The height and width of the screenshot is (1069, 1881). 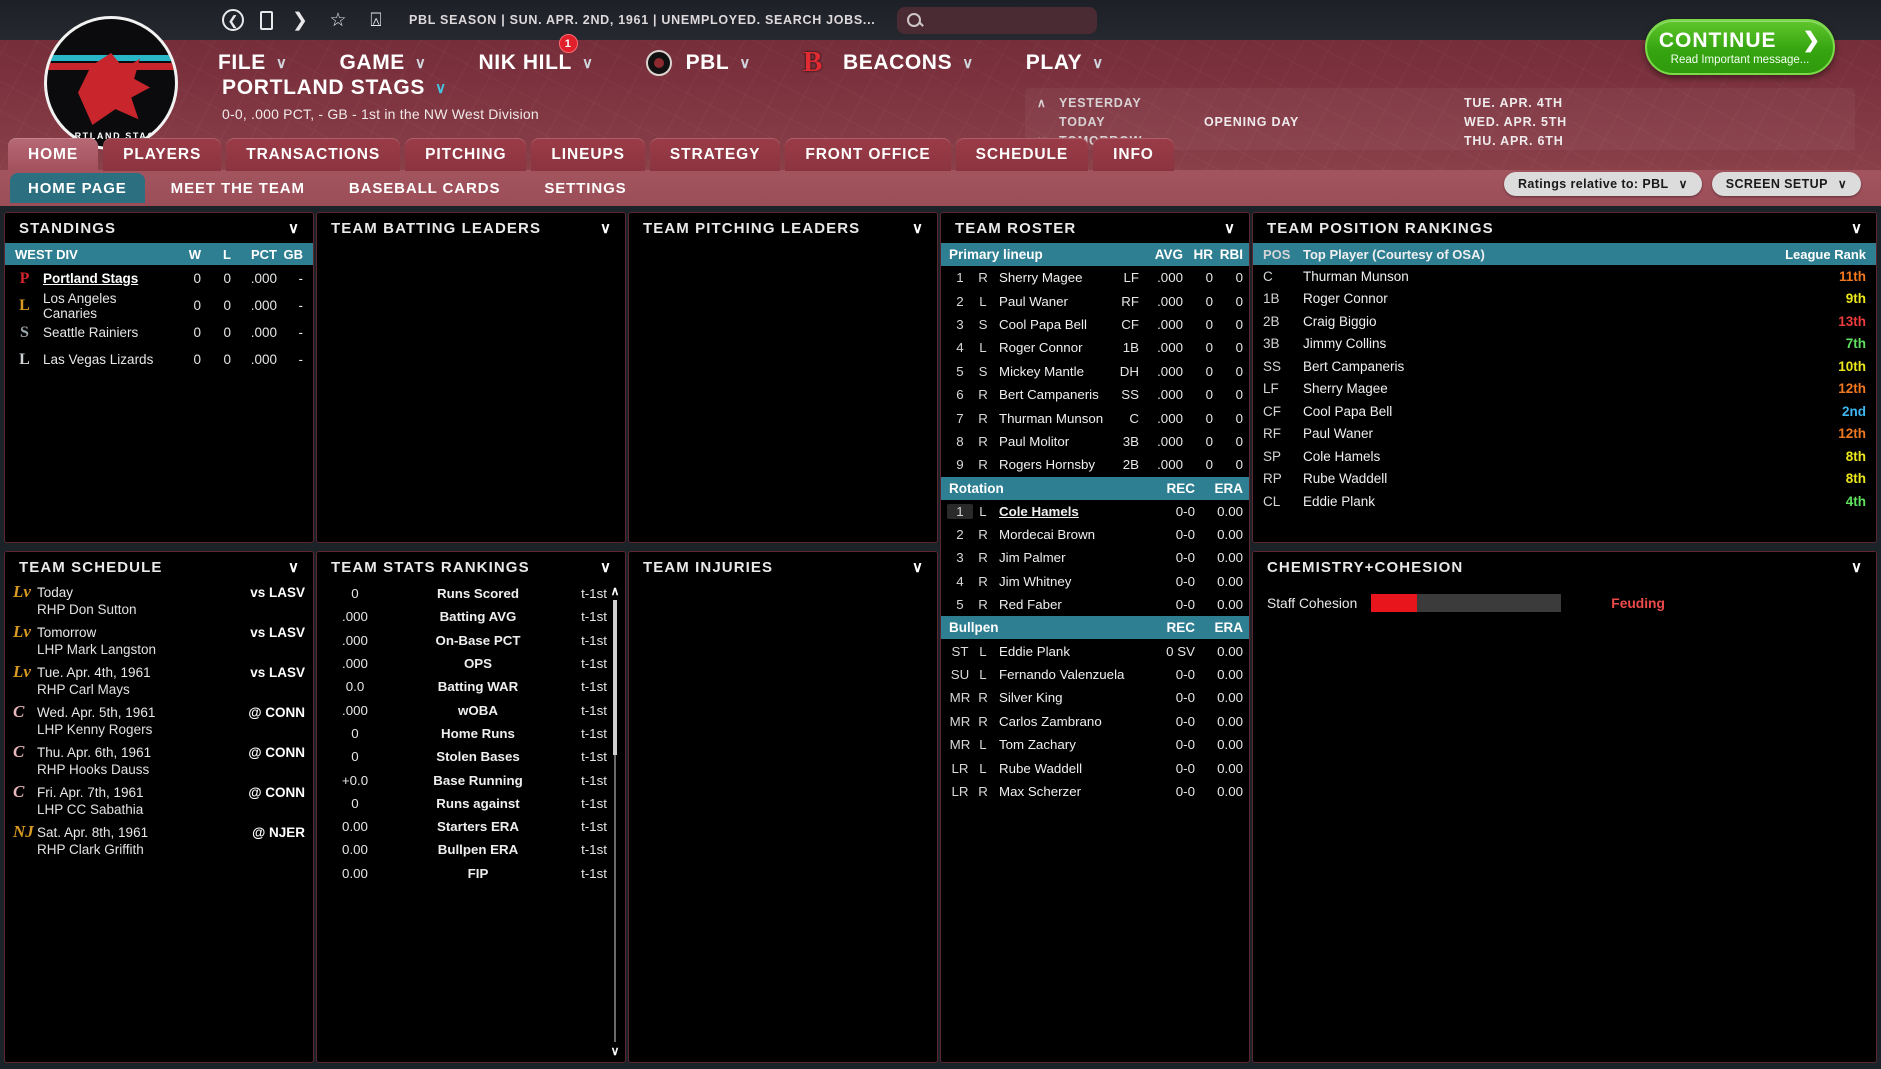 I want to click on table-row: C Thurman Munson 11th, so click(x=1564, y=276).